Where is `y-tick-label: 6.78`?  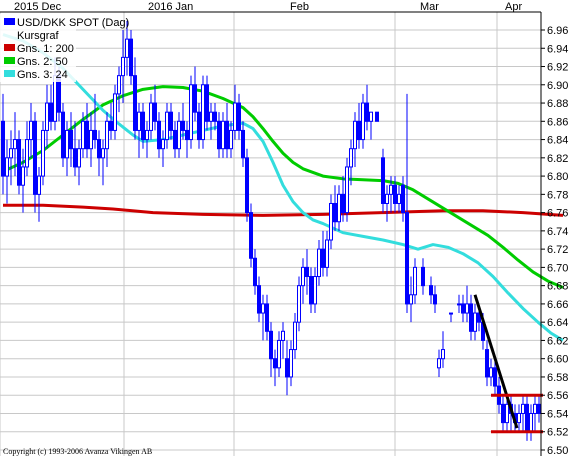
y-tick-label: 6.78 is located at coordinates (557, 195).